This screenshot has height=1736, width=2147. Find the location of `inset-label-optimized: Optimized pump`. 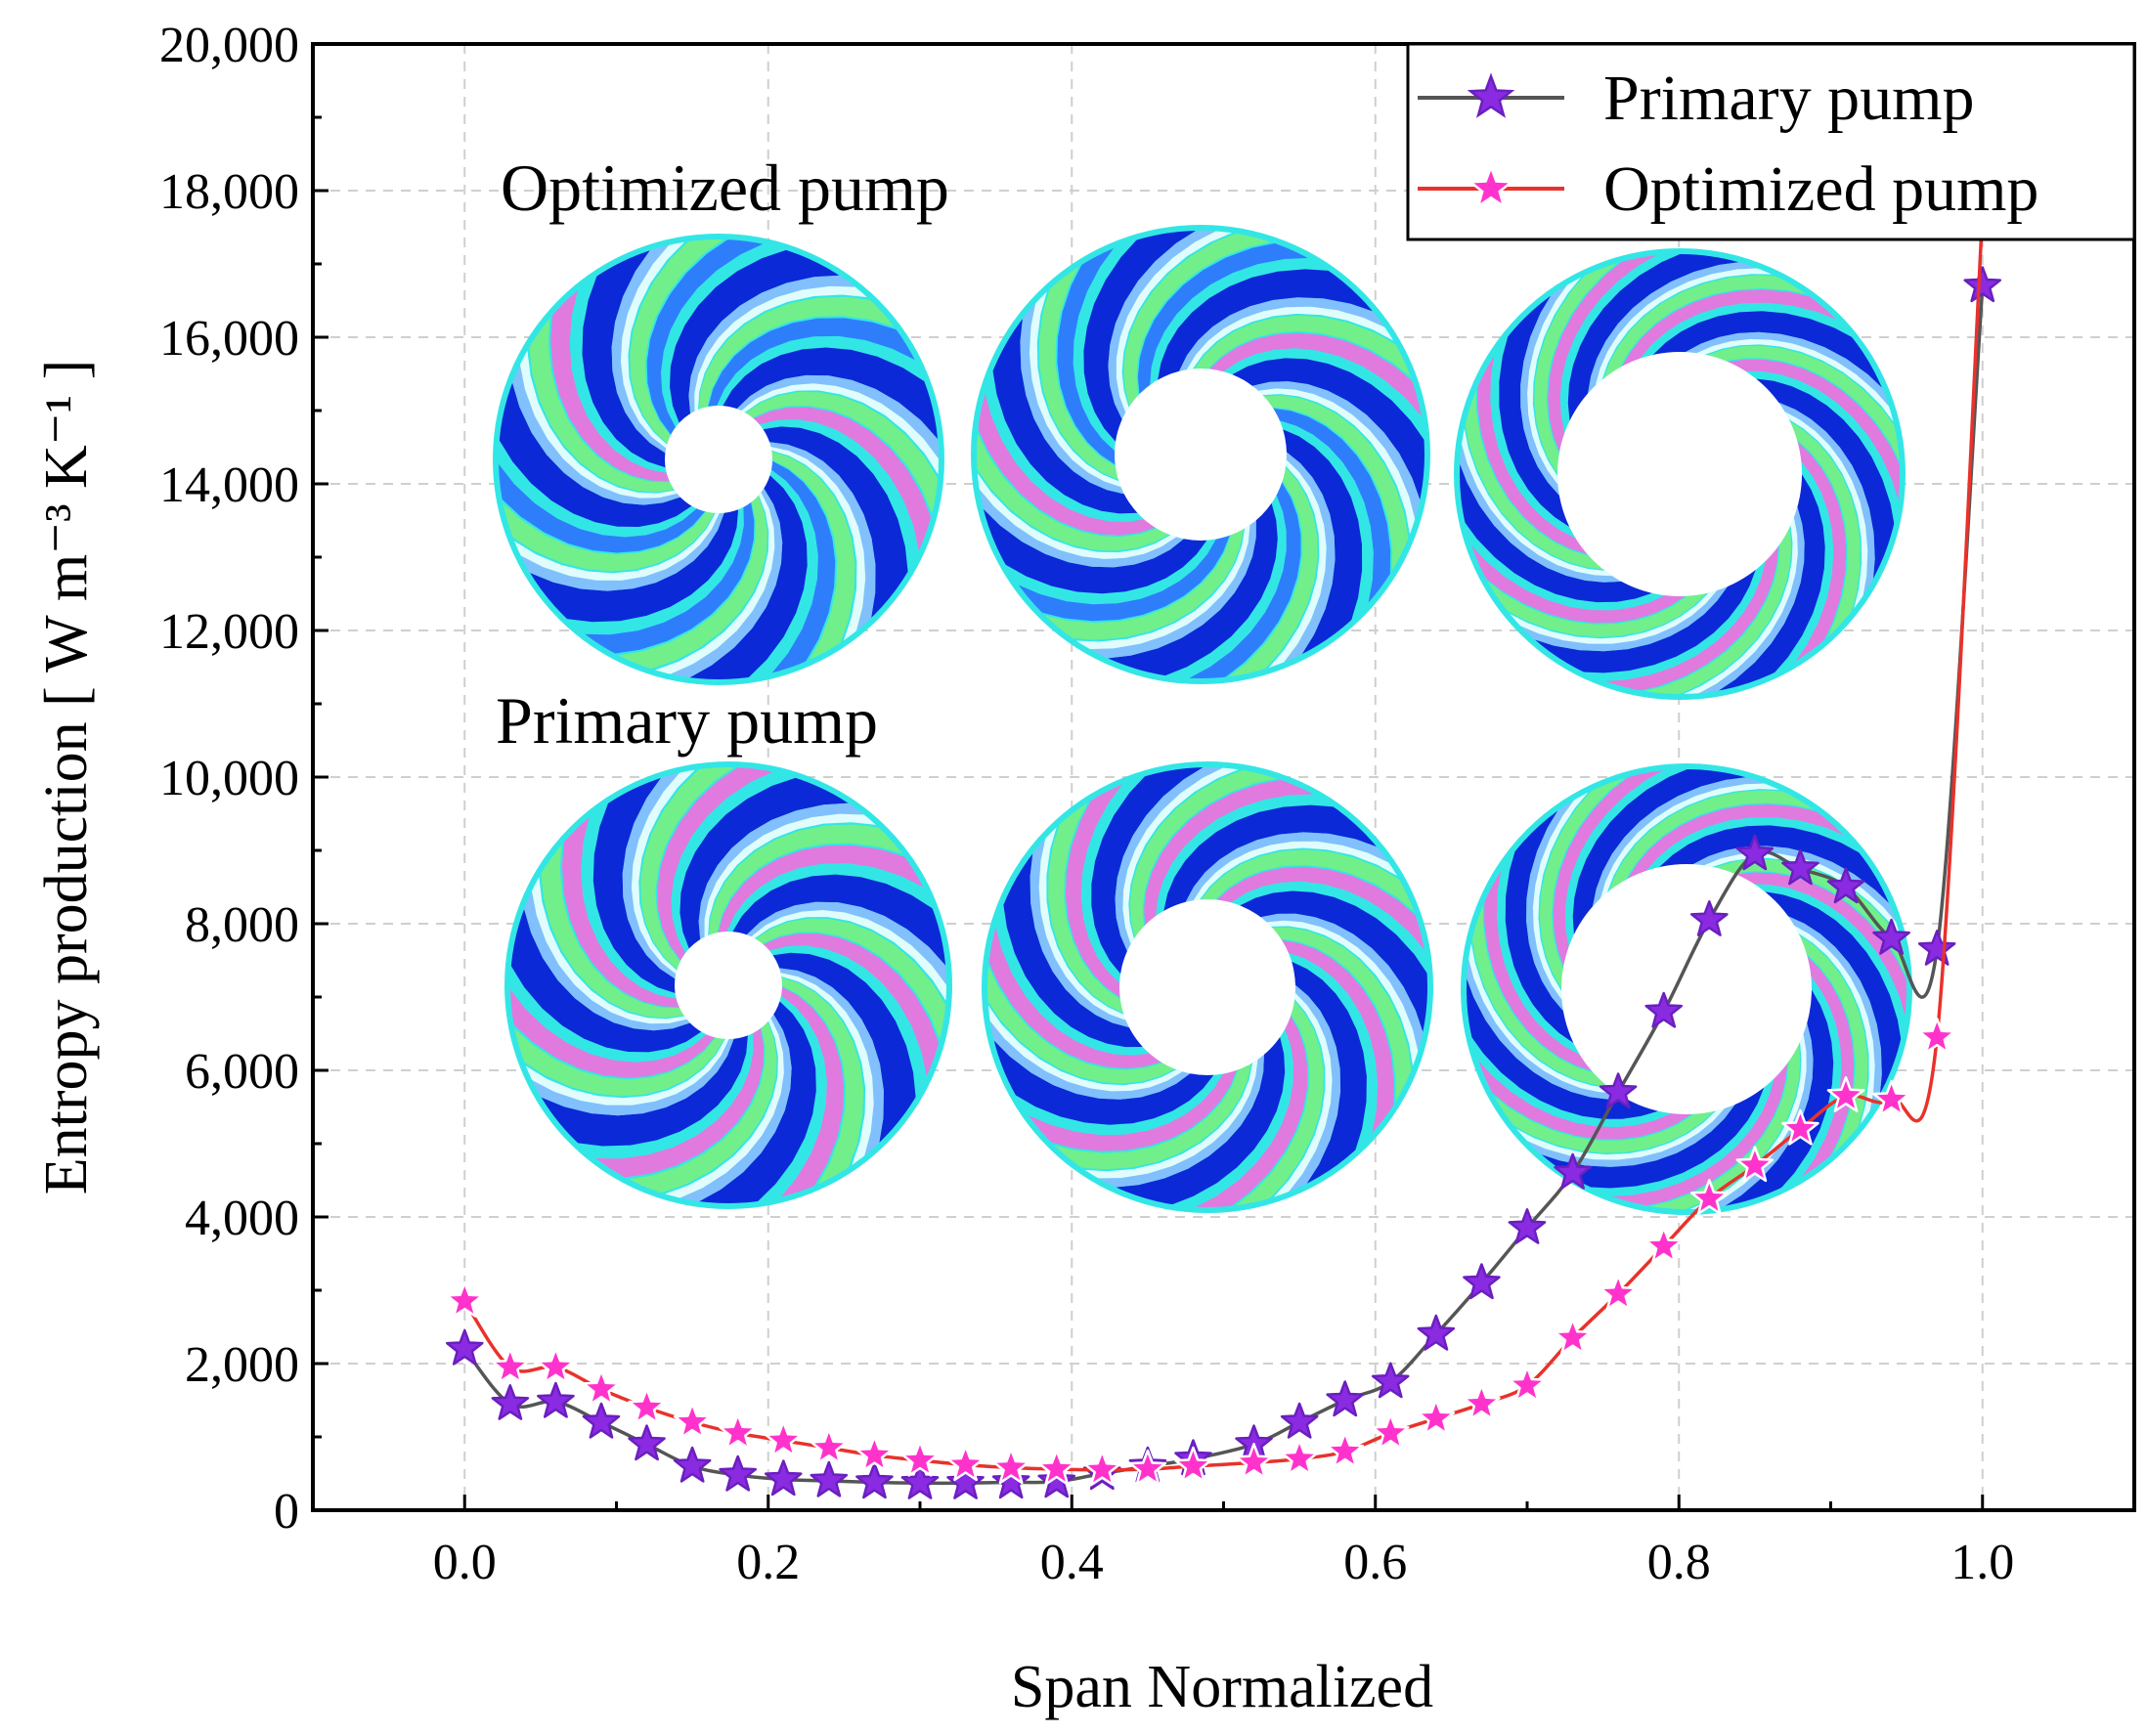

inset-label-optimized: Optimized pump is located at coordinates (725, 188).